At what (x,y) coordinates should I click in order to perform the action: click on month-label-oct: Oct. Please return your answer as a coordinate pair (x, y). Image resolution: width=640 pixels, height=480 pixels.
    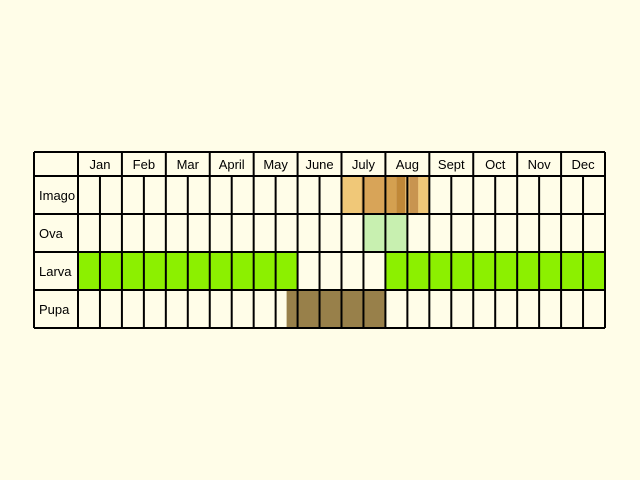
    Looking at the image, I should click on (495, 164).